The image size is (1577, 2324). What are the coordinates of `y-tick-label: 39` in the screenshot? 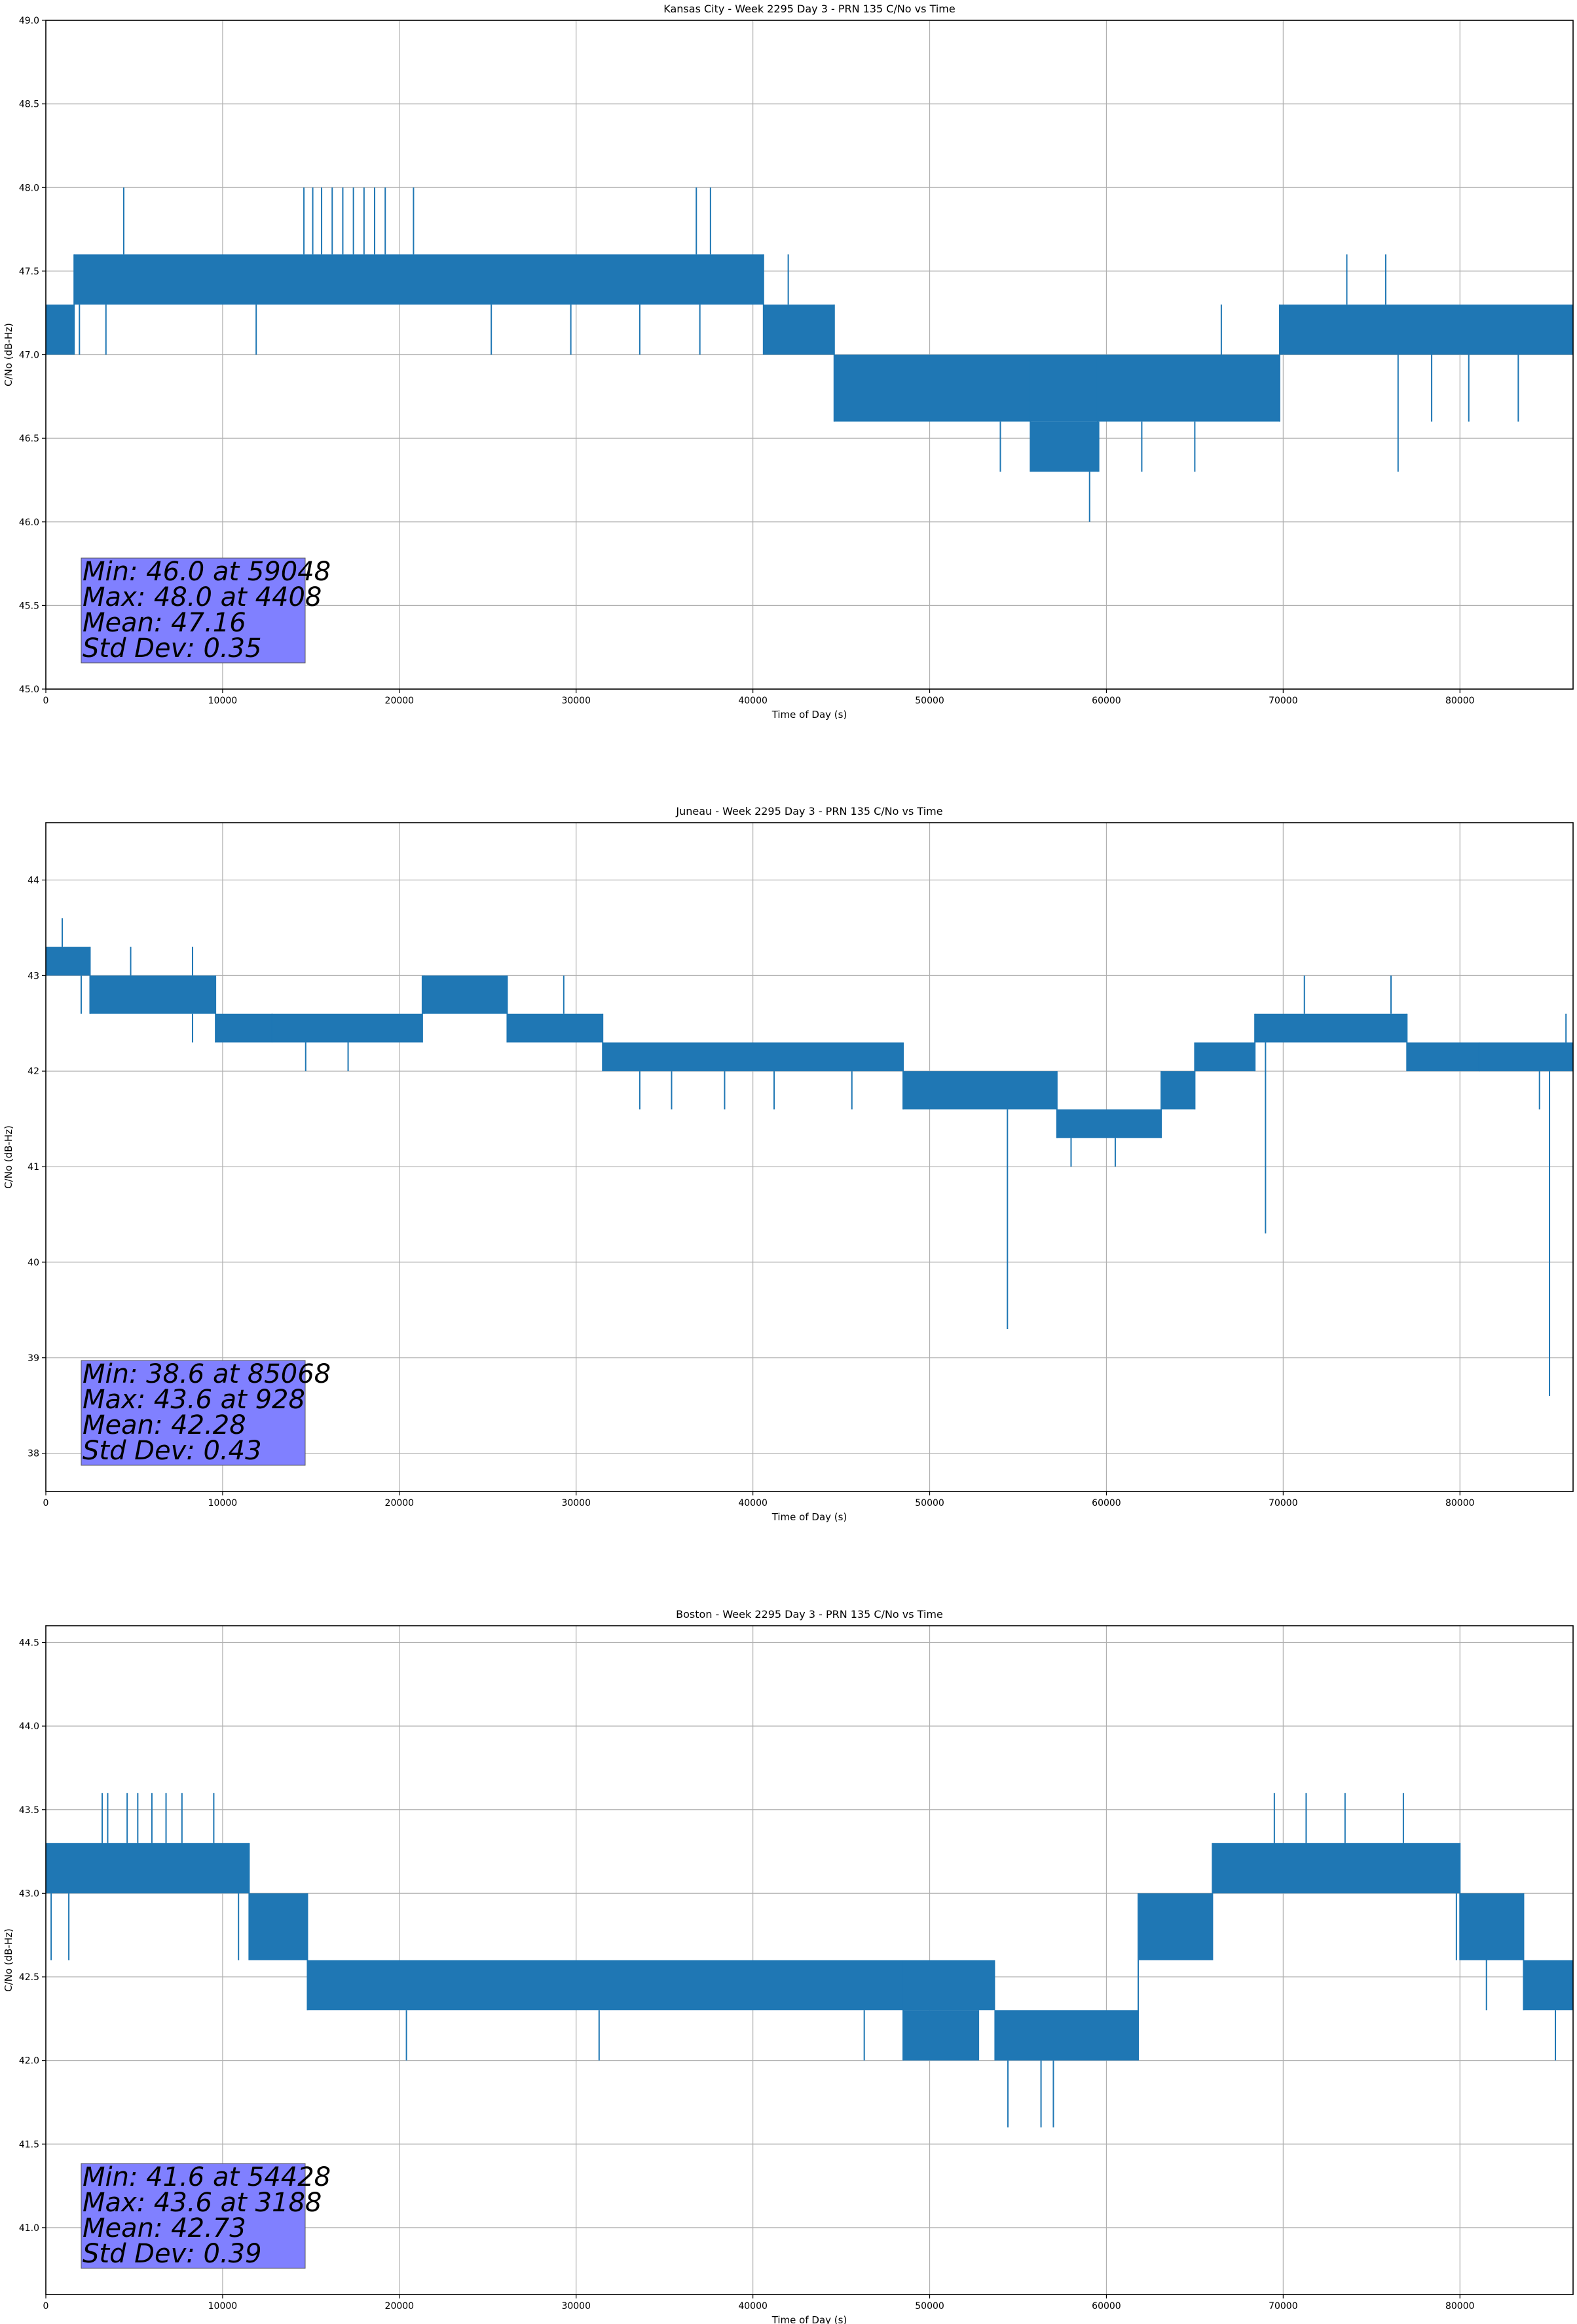 It's located at (33, 1358).